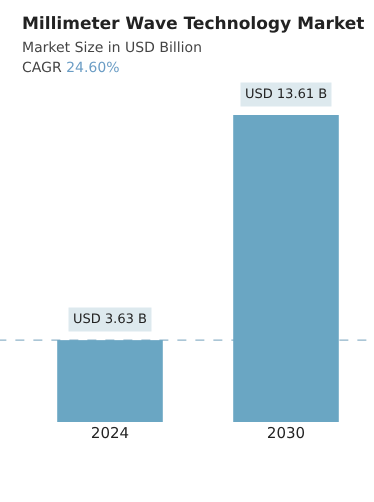  Describe the element at coordinates (71, 68) in the screenshot. I see `text: CAGR 24.60%` at that location.